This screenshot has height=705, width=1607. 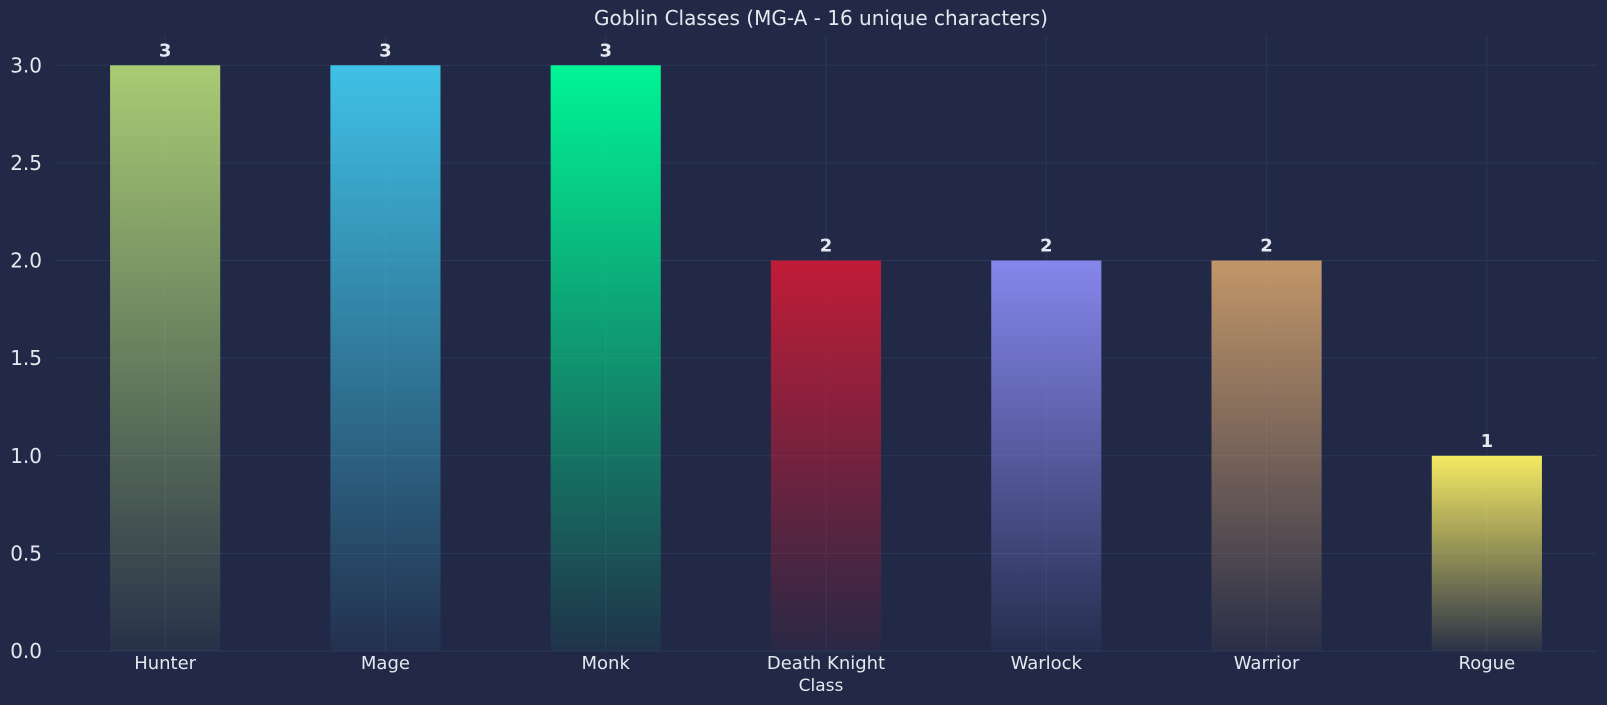 I want to click on y-tick-label: 2.0, so click(x=26, y=261).